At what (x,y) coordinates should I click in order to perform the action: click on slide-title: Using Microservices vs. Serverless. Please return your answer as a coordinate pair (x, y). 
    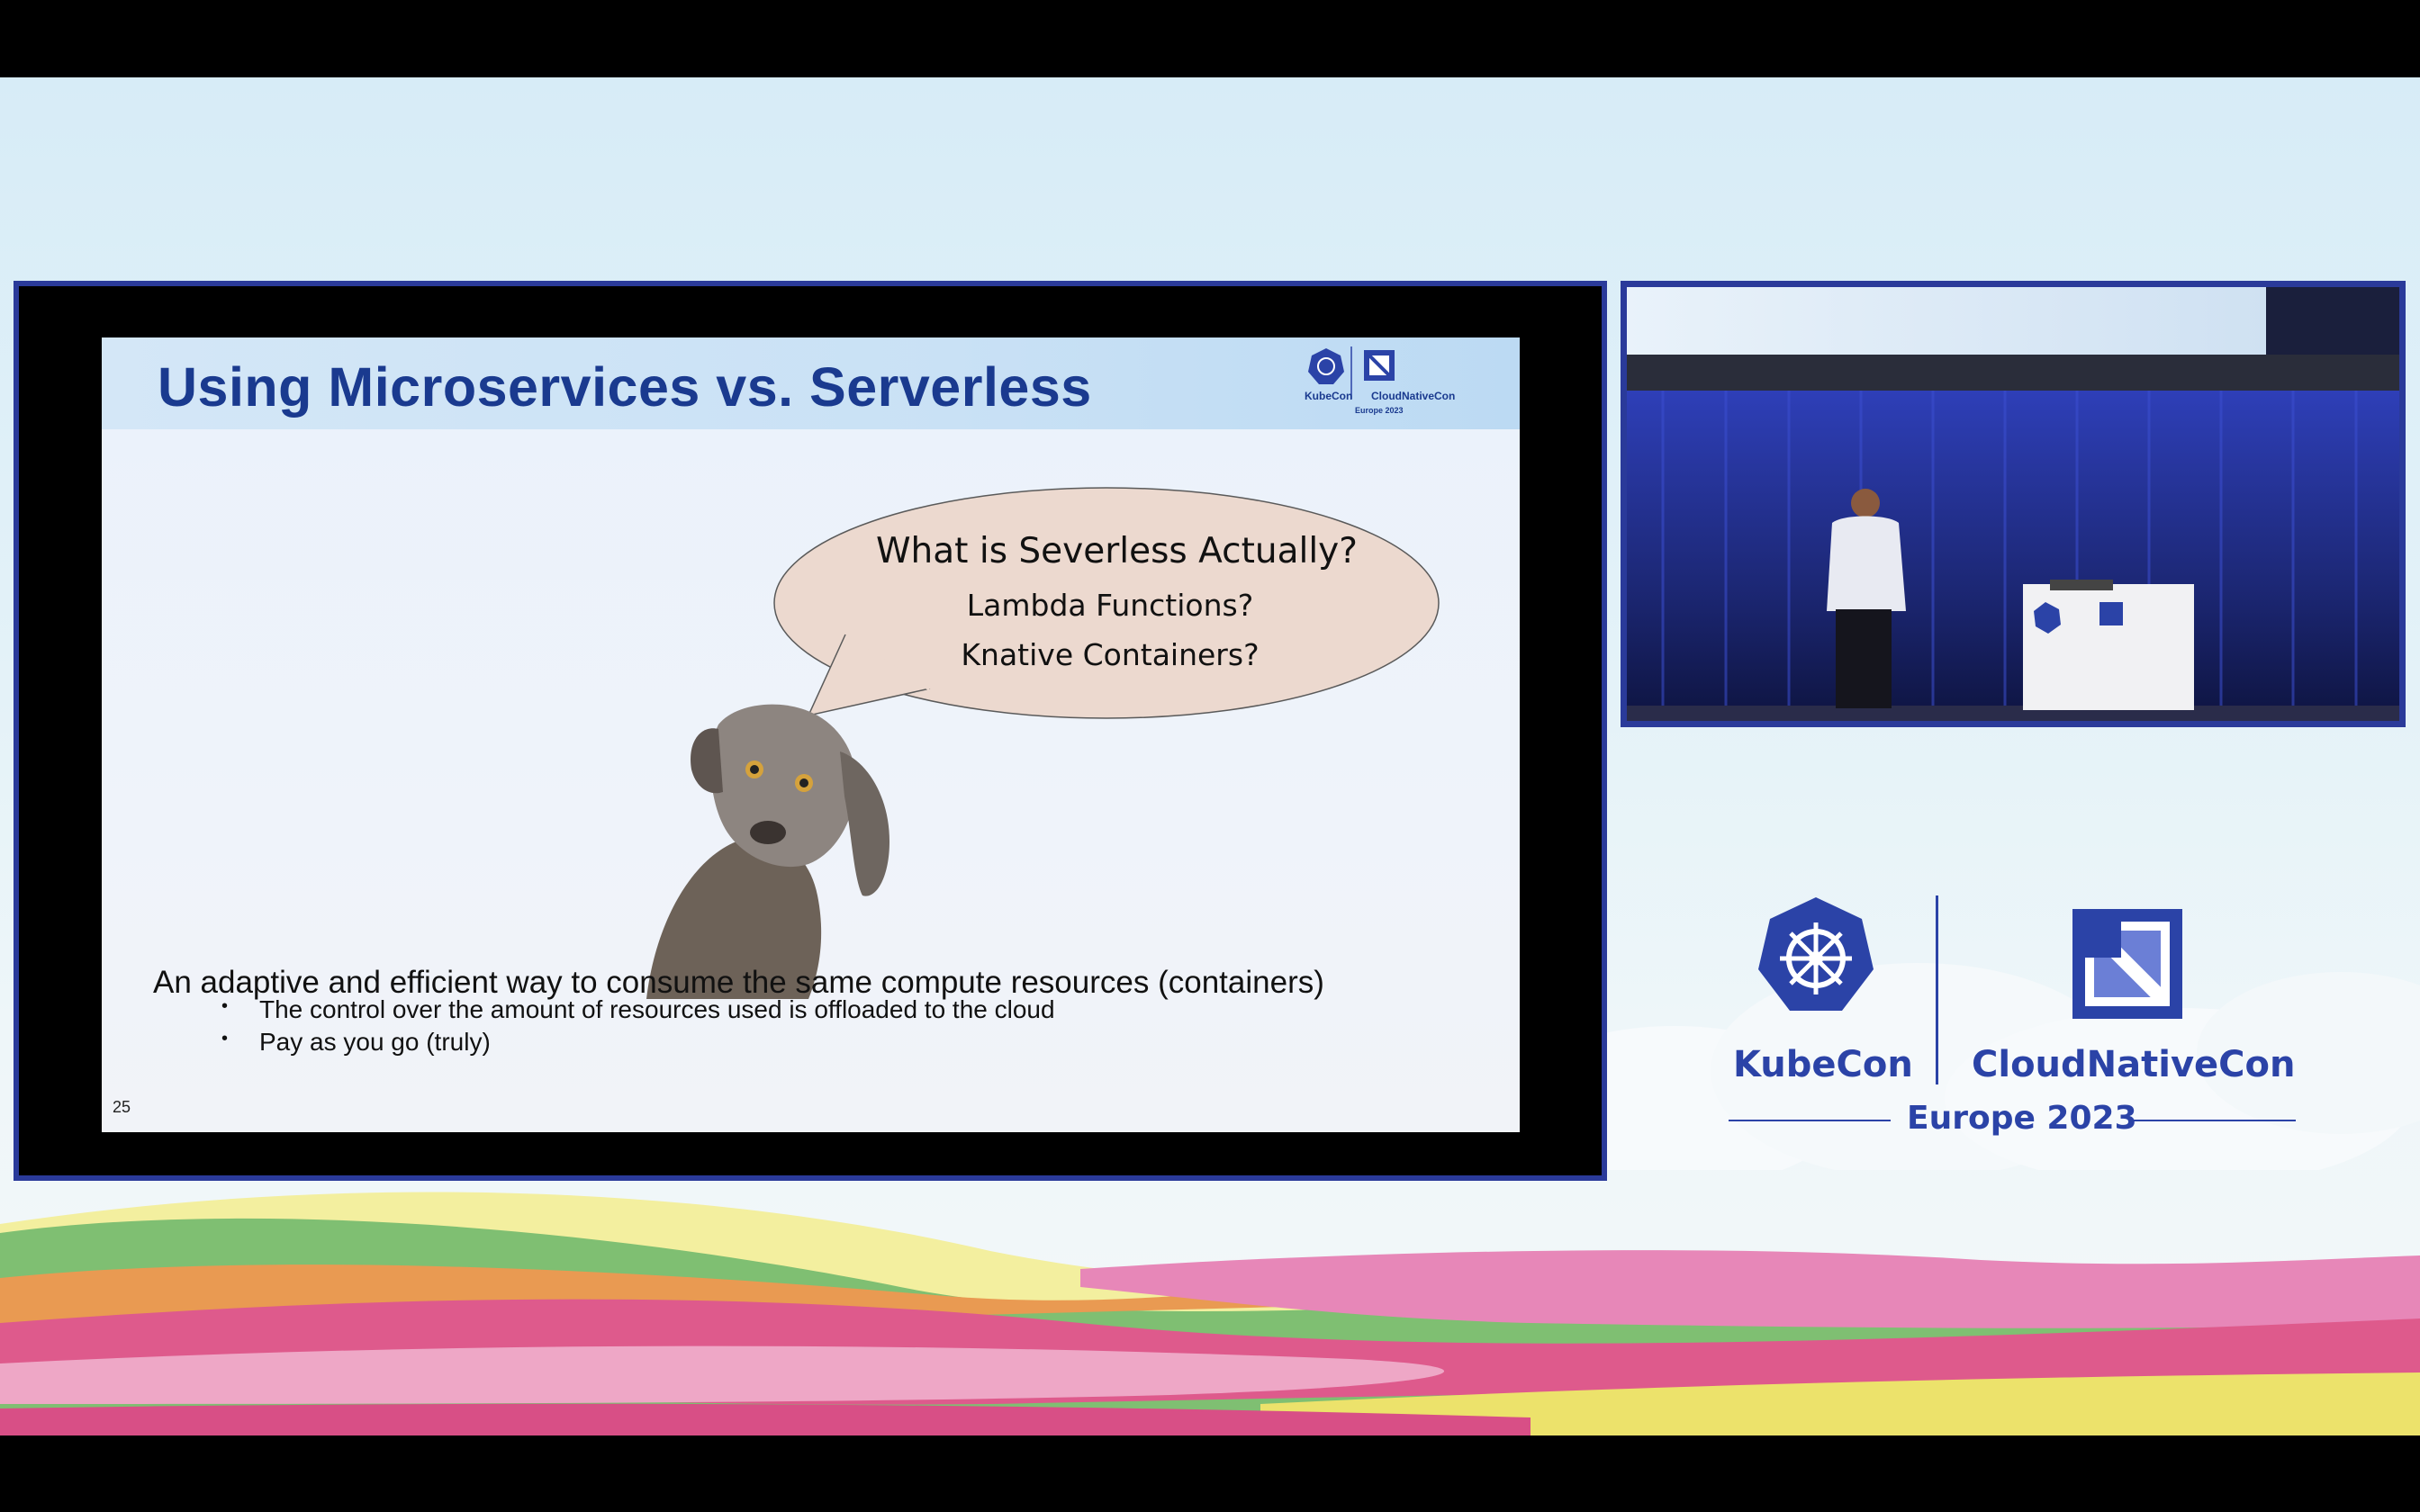
    Looking at the image, I should click on (625, 387).